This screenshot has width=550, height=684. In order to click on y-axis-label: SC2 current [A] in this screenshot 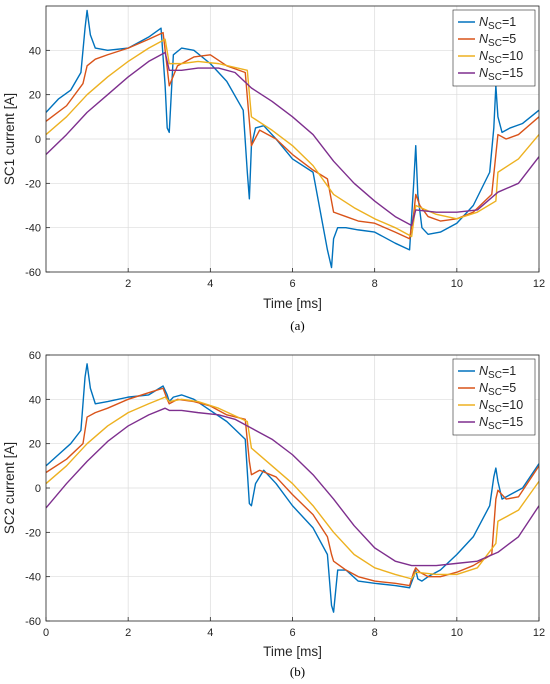, I will do `click(9, 488)`.